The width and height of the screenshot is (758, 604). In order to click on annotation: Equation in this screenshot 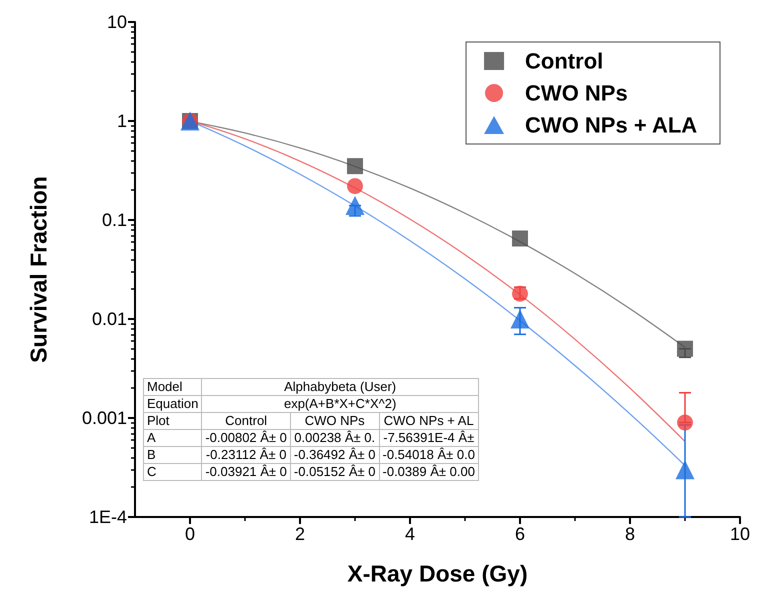, I will do `click(173, 404)`.